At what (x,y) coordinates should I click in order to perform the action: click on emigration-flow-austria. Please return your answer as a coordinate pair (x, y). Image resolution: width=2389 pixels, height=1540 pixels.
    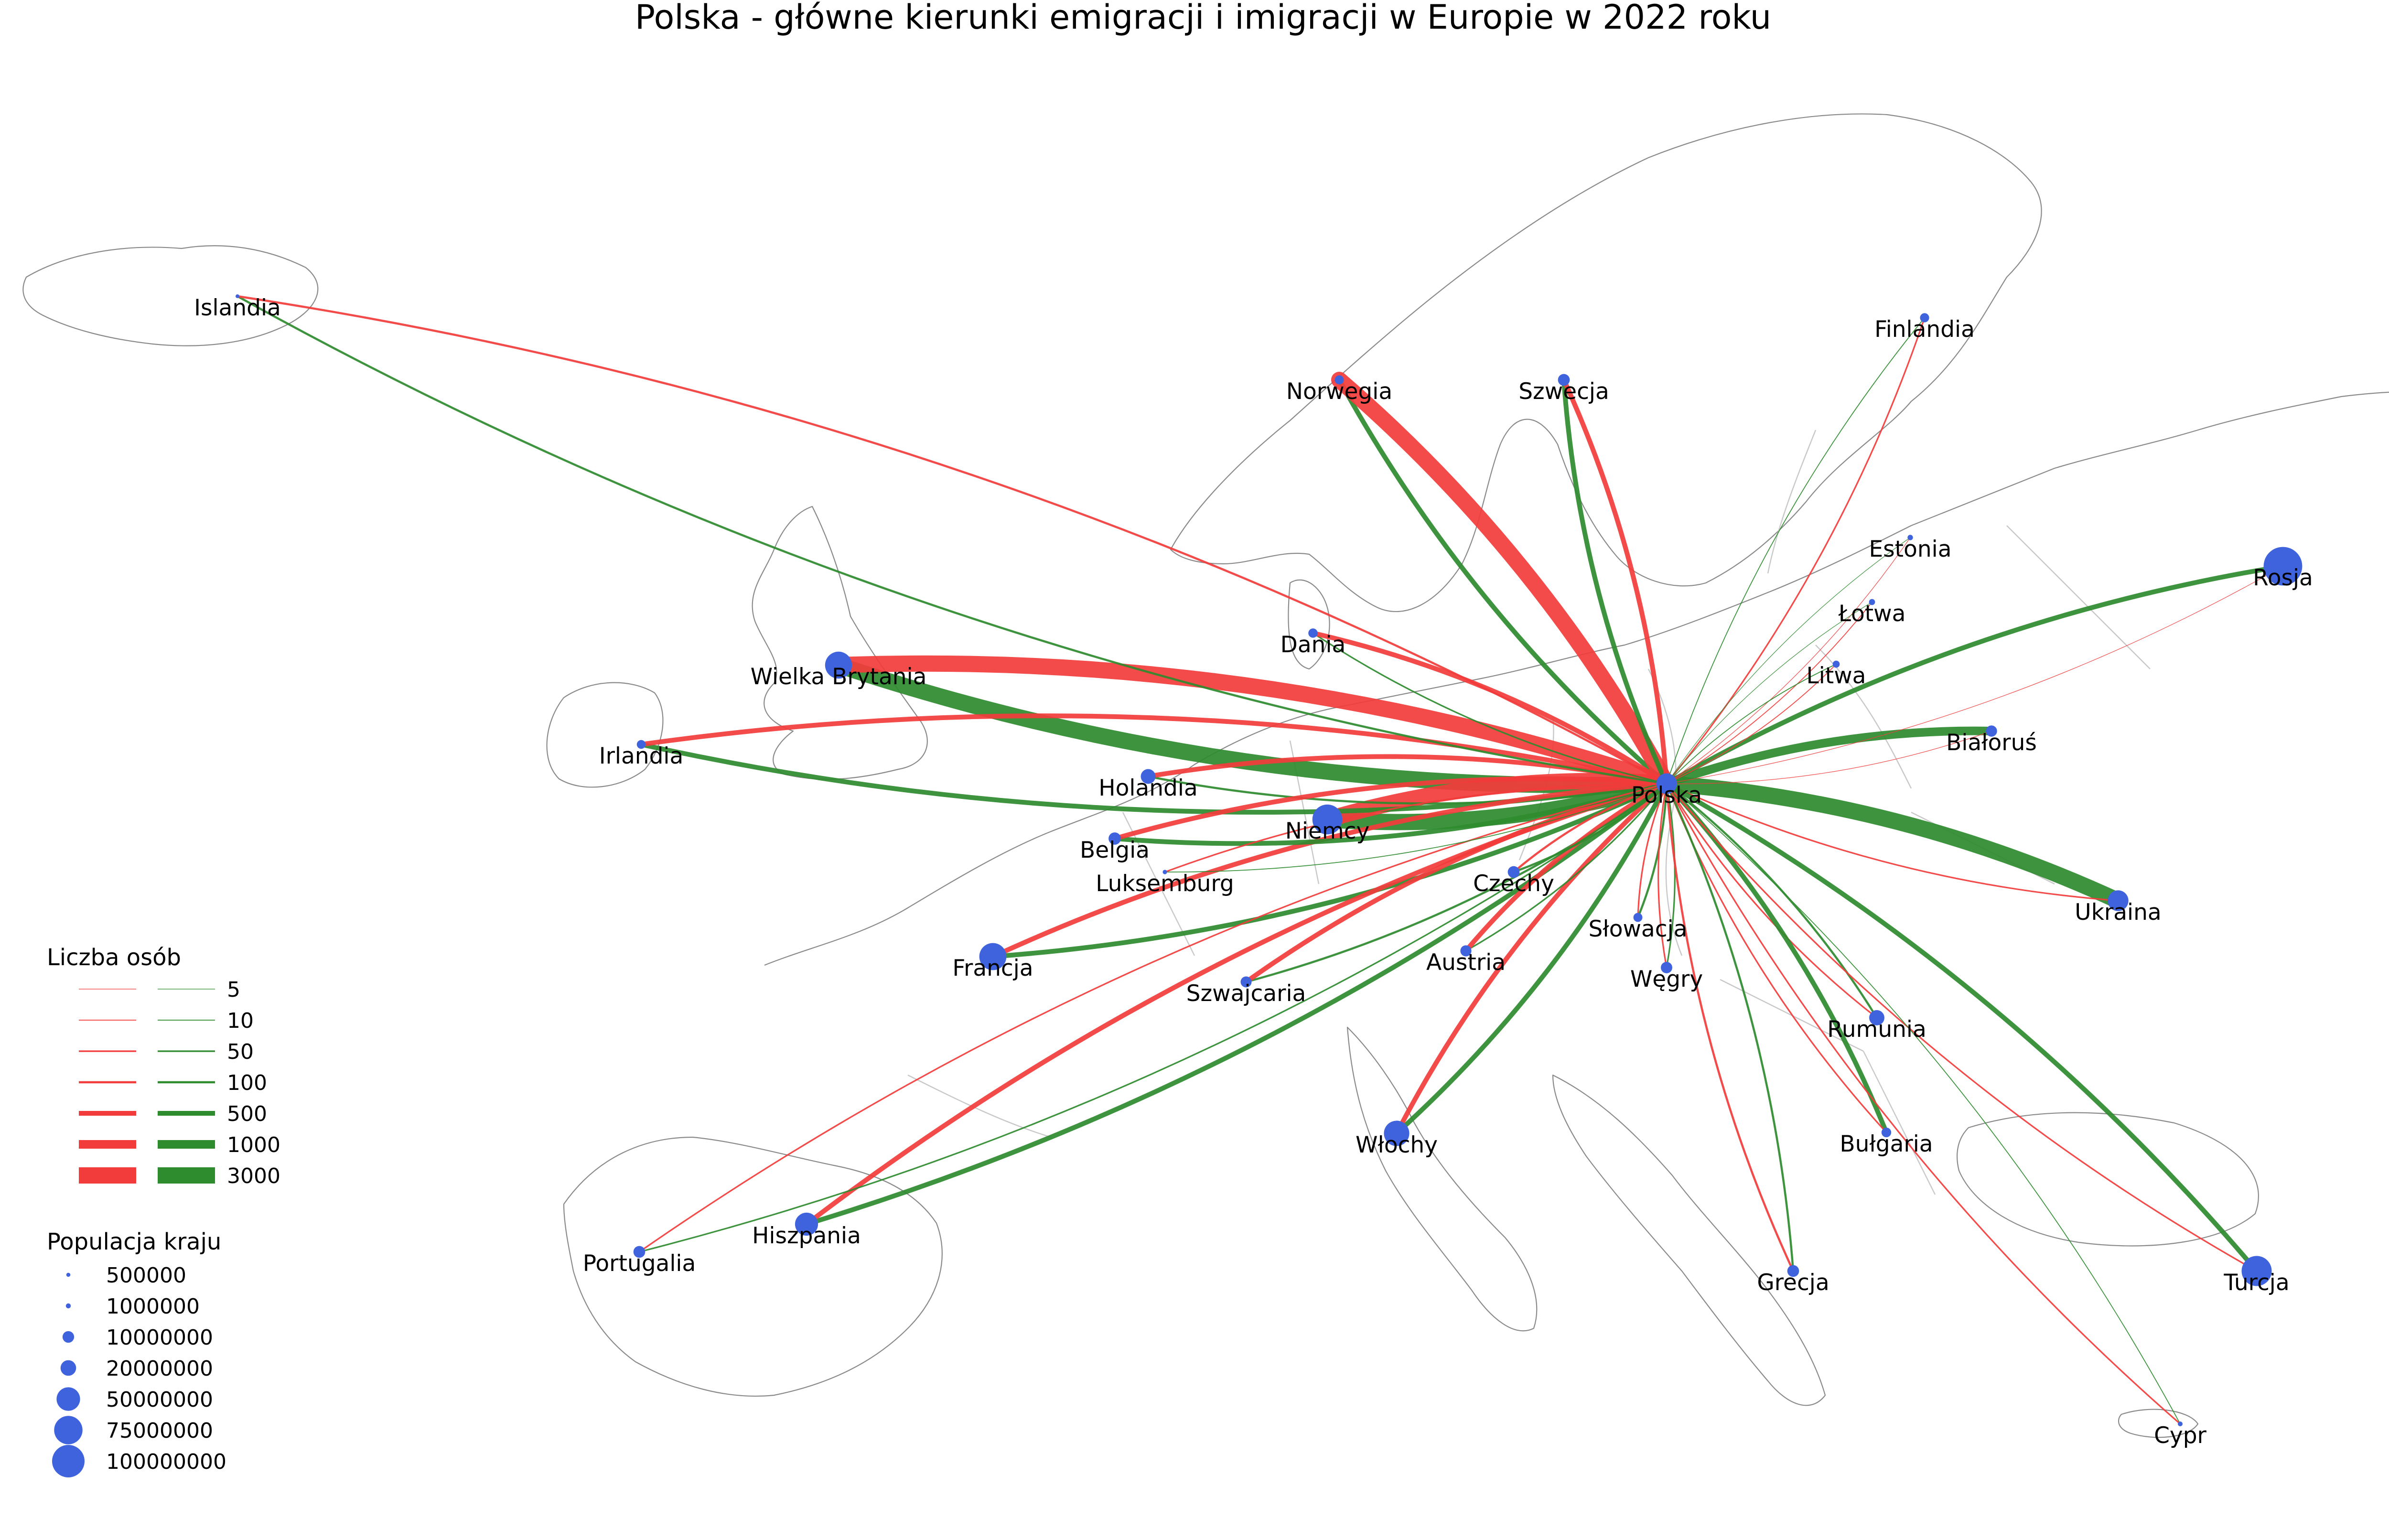
    Looking at the image, I should click on (1566, 867).